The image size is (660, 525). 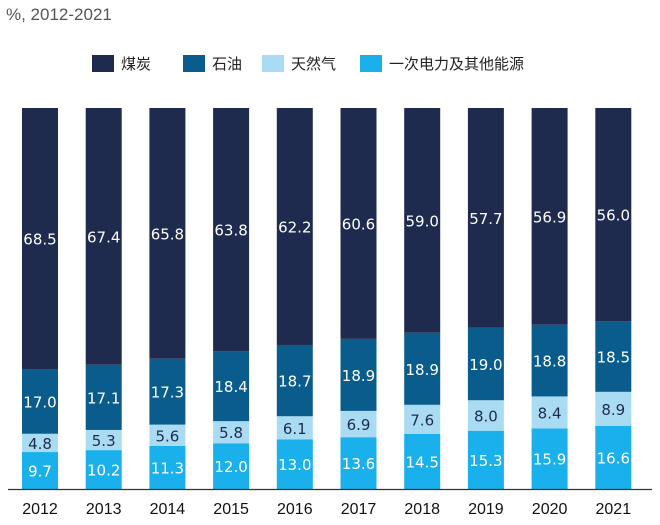 I want to click on x-tick-label-2015: 2015, so click(x=231, y=509).